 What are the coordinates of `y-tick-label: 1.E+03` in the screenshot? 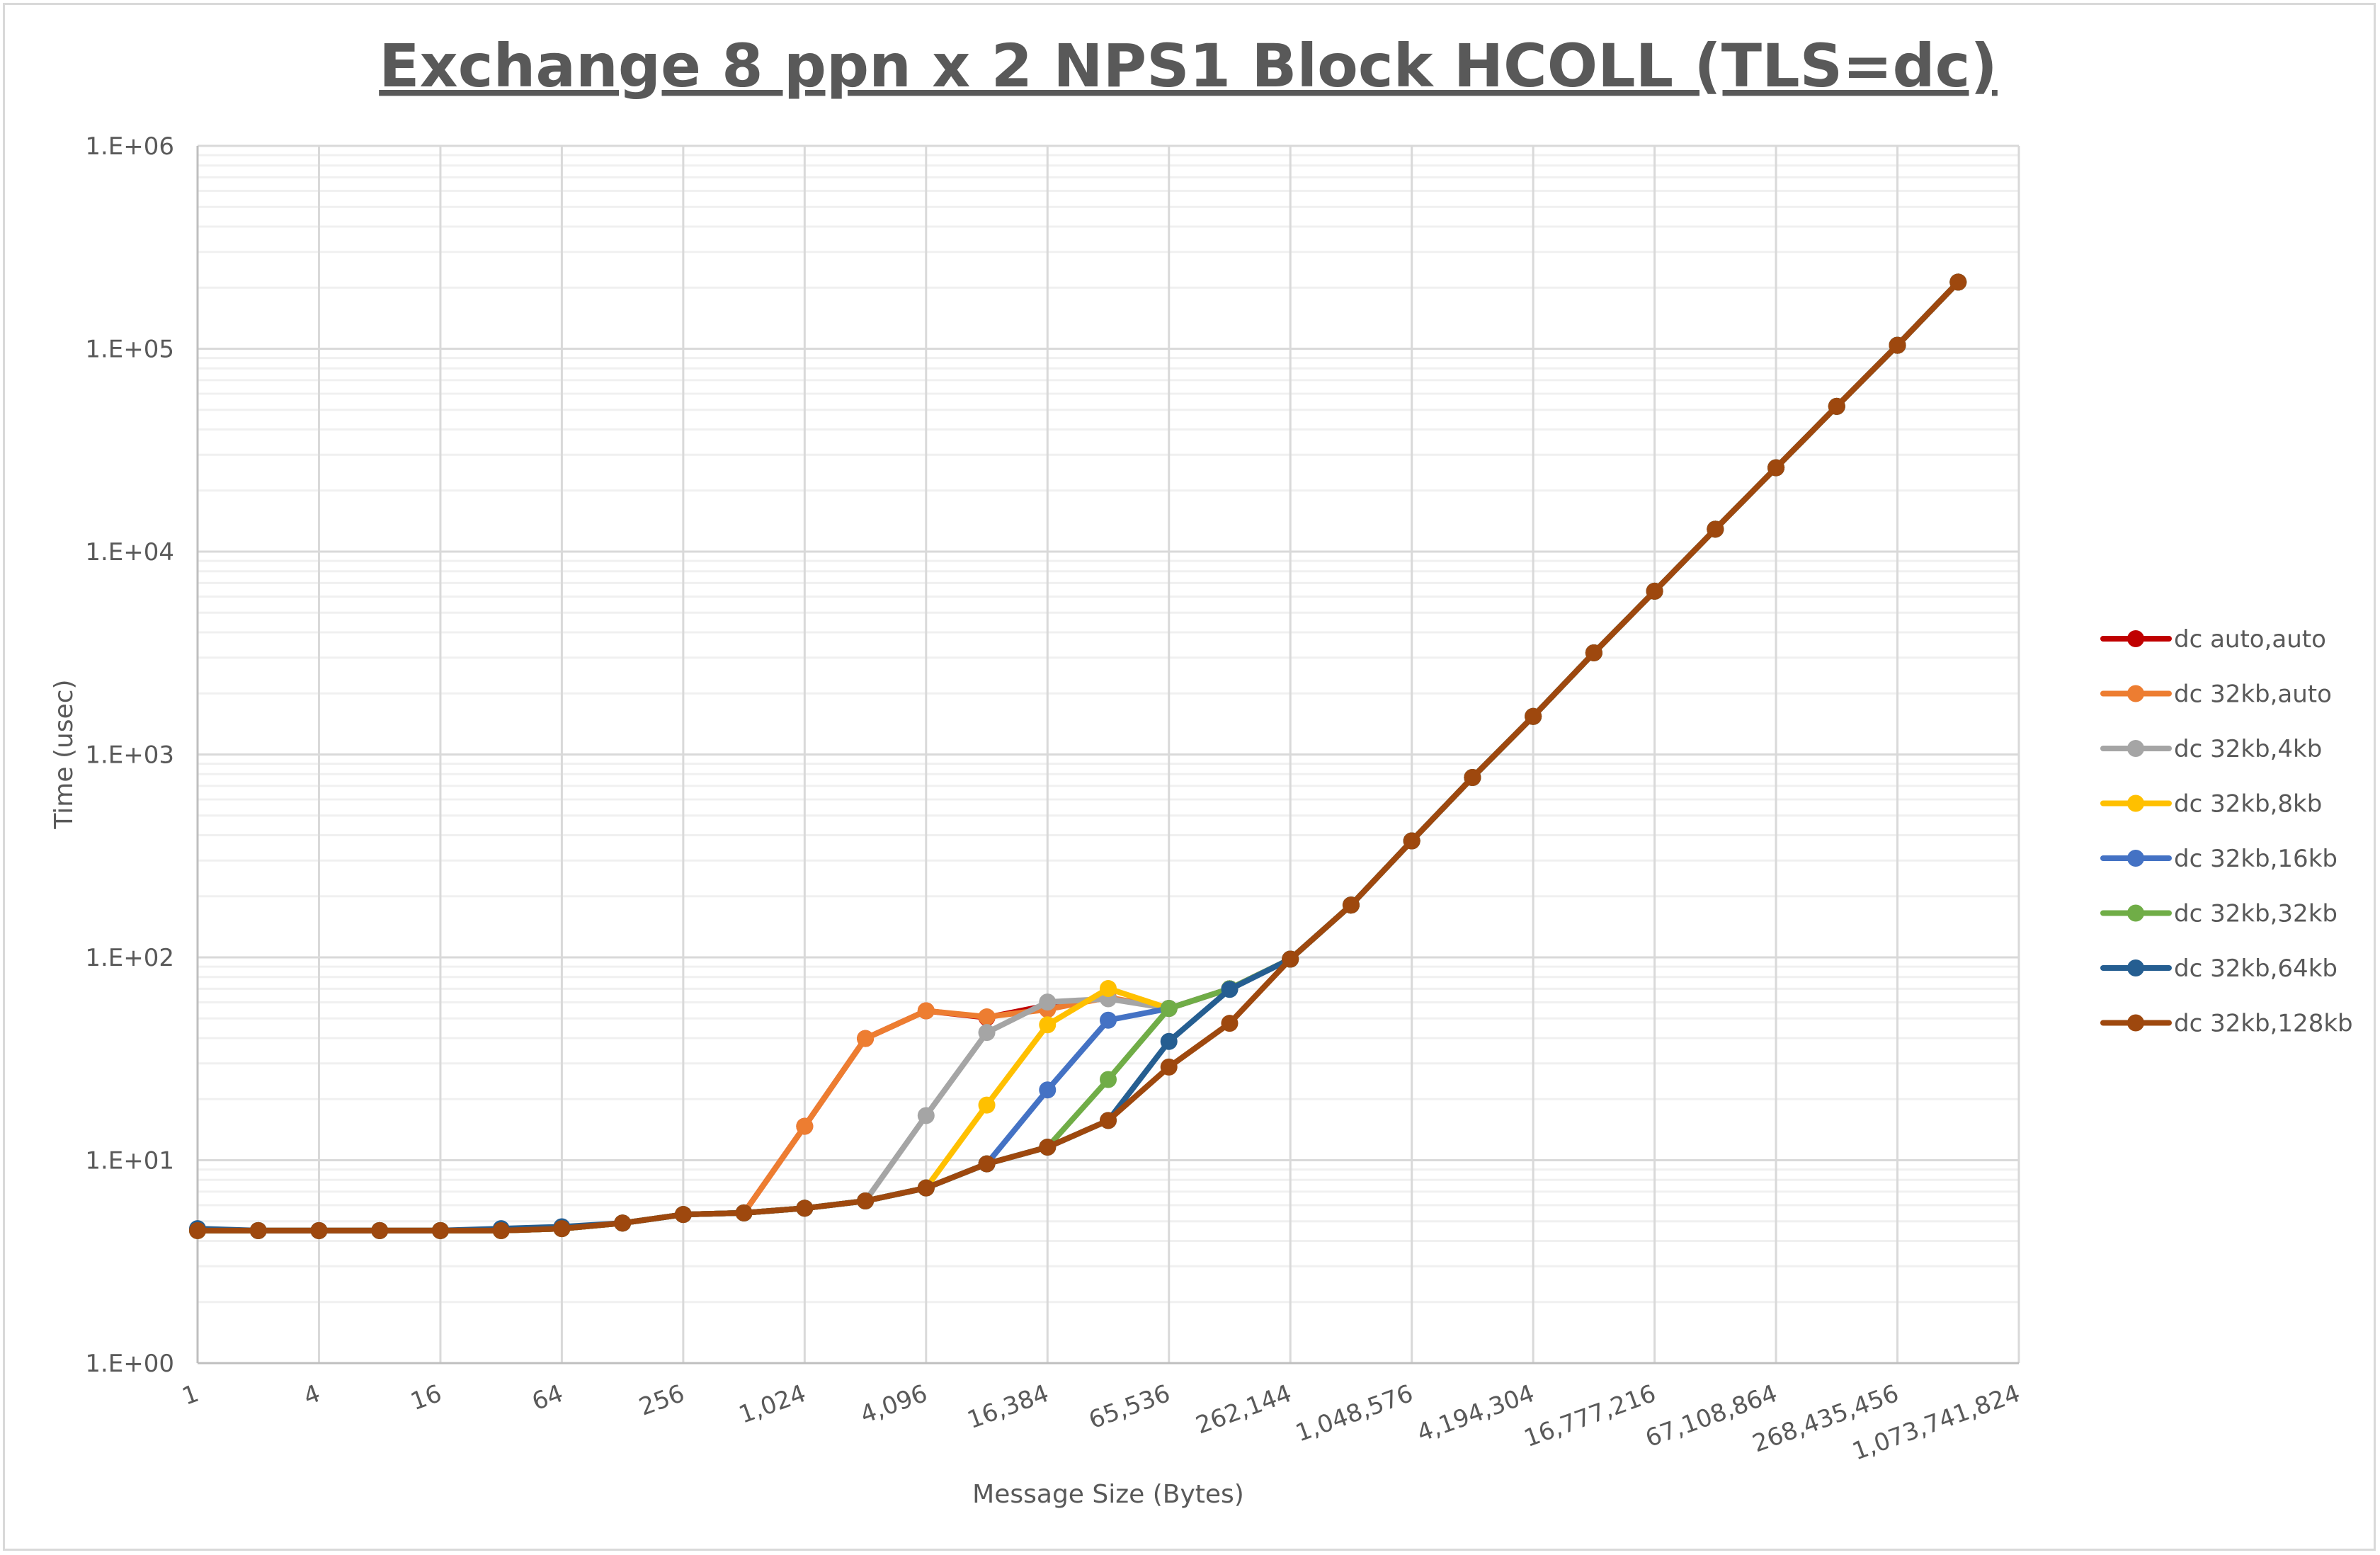 It's located at (129, 756).